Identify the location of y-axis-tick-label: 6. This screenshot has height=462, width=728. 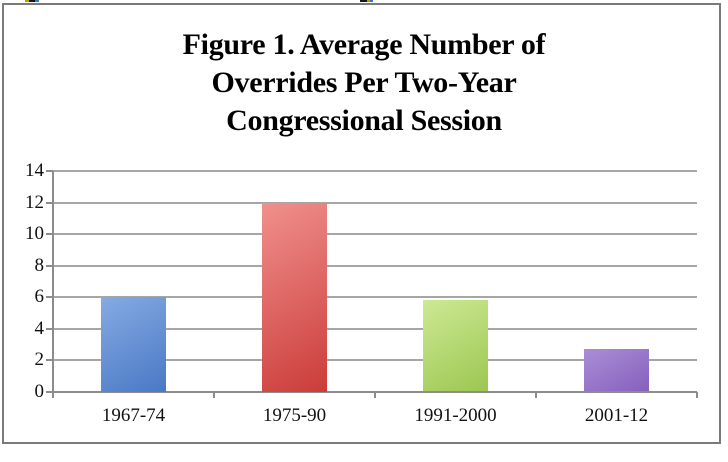
(39, 296).